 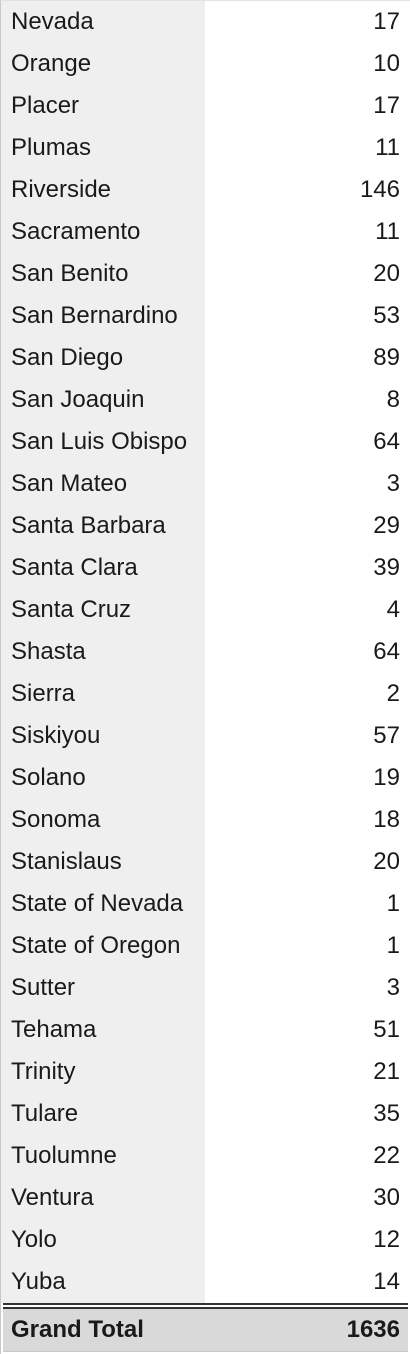 I want to click on county-name-cell: San Benito, so click(x=103, y=274).